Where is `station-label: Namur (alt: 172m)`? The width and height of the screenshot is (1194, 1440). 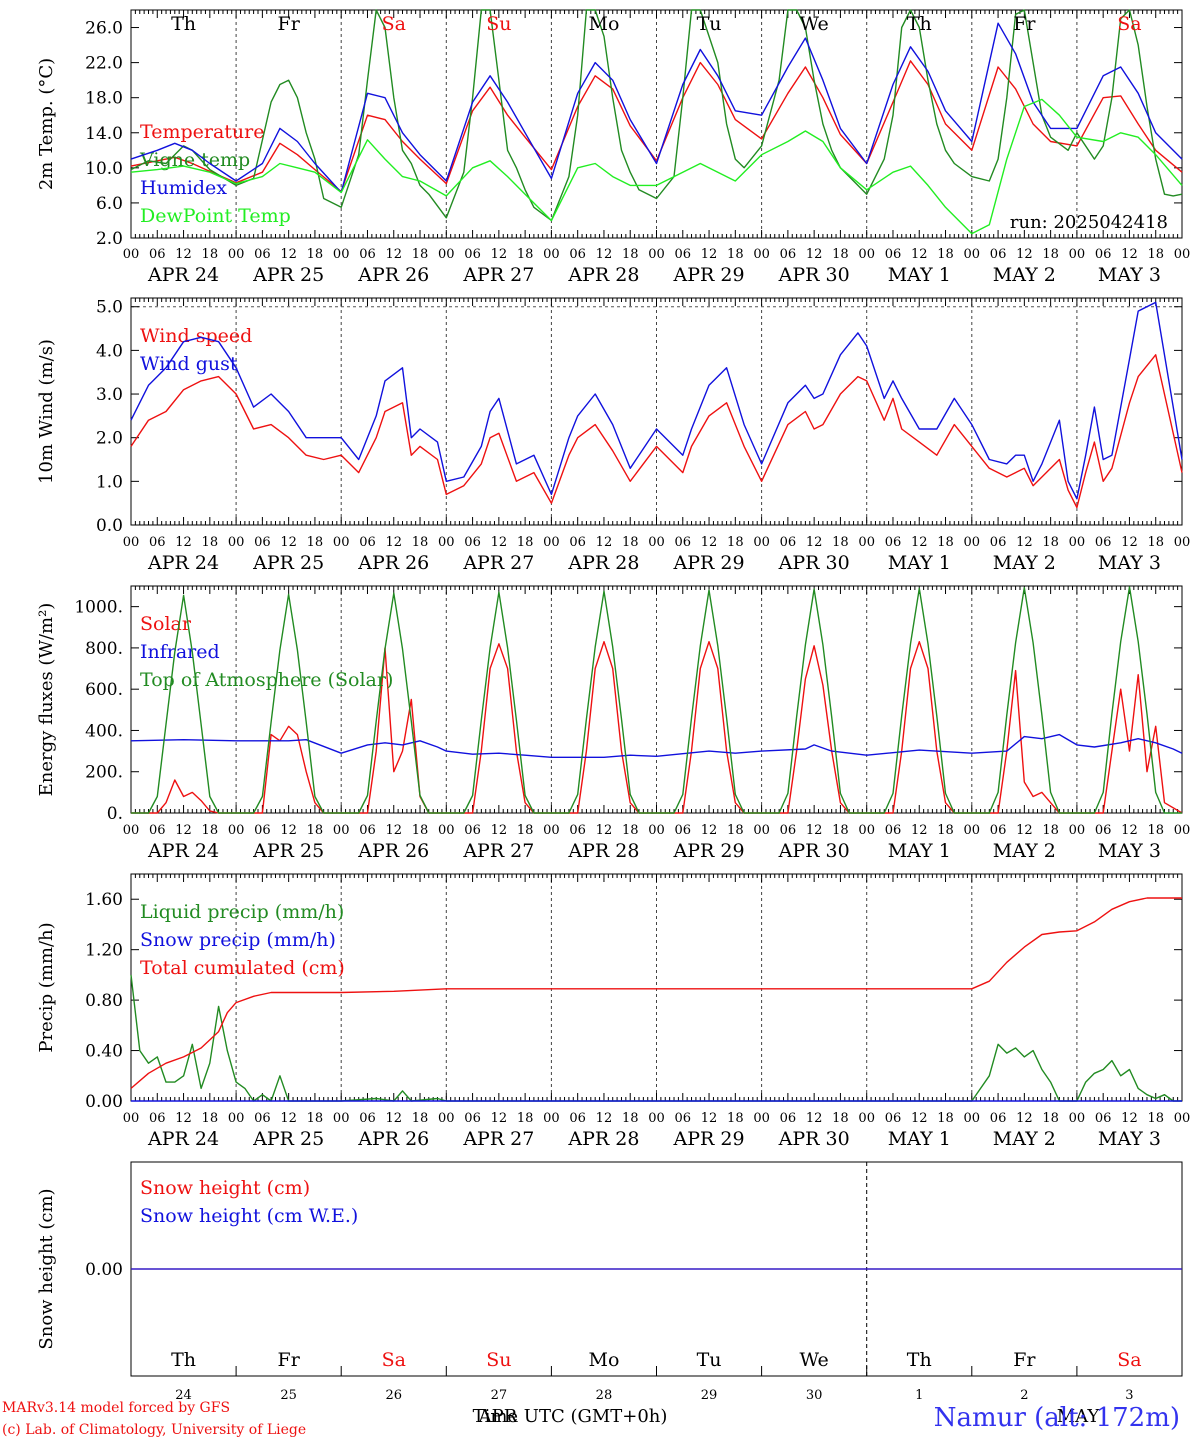
station-label: Namur (alt: 172m) is located at coordinates (1057, 1418).